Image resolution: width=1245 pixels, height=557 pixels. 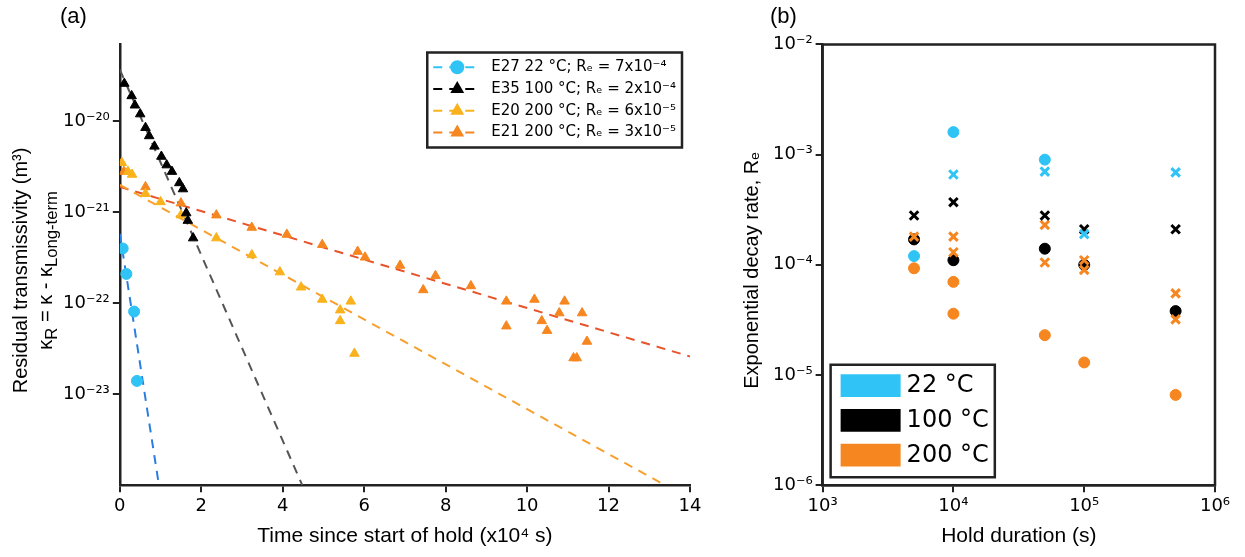 What do you see at coordinates (583, 109) in the screenshot?
I see `legend-label: E20 200 °C; Rₑ = 6x10⁻⁵` at bounding box center [583, 109].